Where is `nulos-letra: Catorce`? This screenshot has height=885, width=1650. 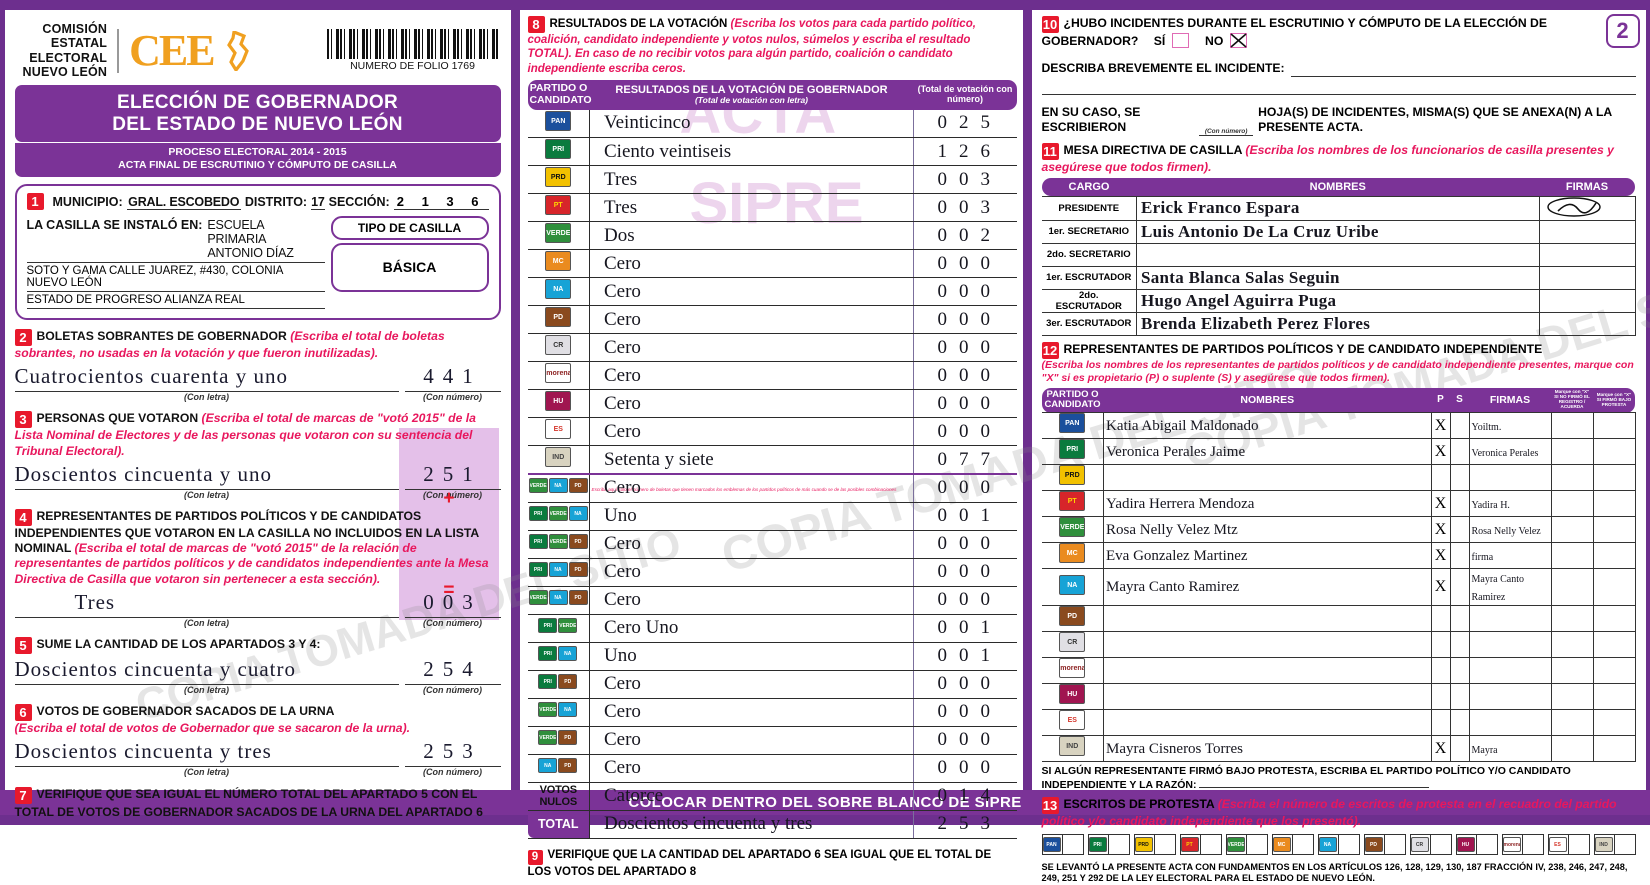
nulos-letra: Catorce is located at coordinates (752, 796).